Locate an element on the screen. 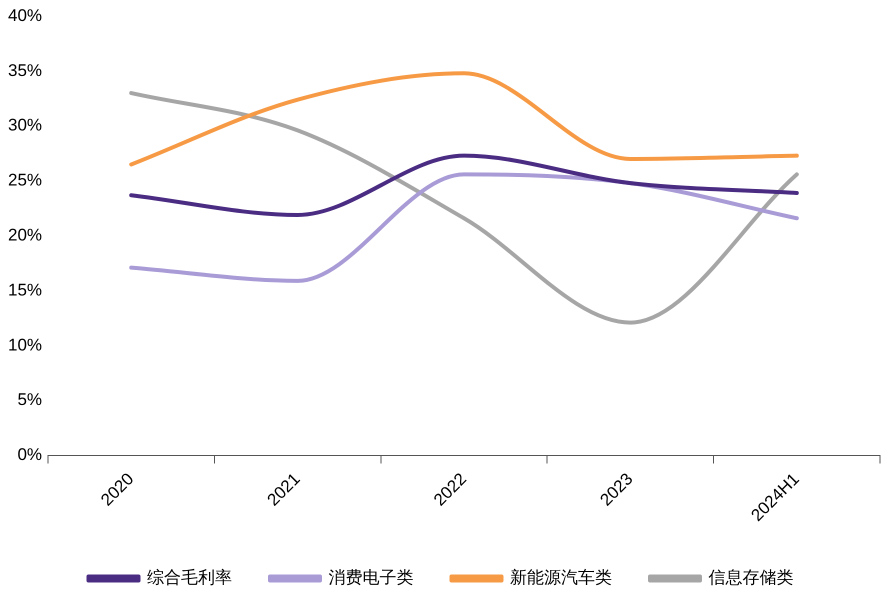 This screenshot has height=597, width=894. y-tick-label: 30% is located at coordinates (25, 125).